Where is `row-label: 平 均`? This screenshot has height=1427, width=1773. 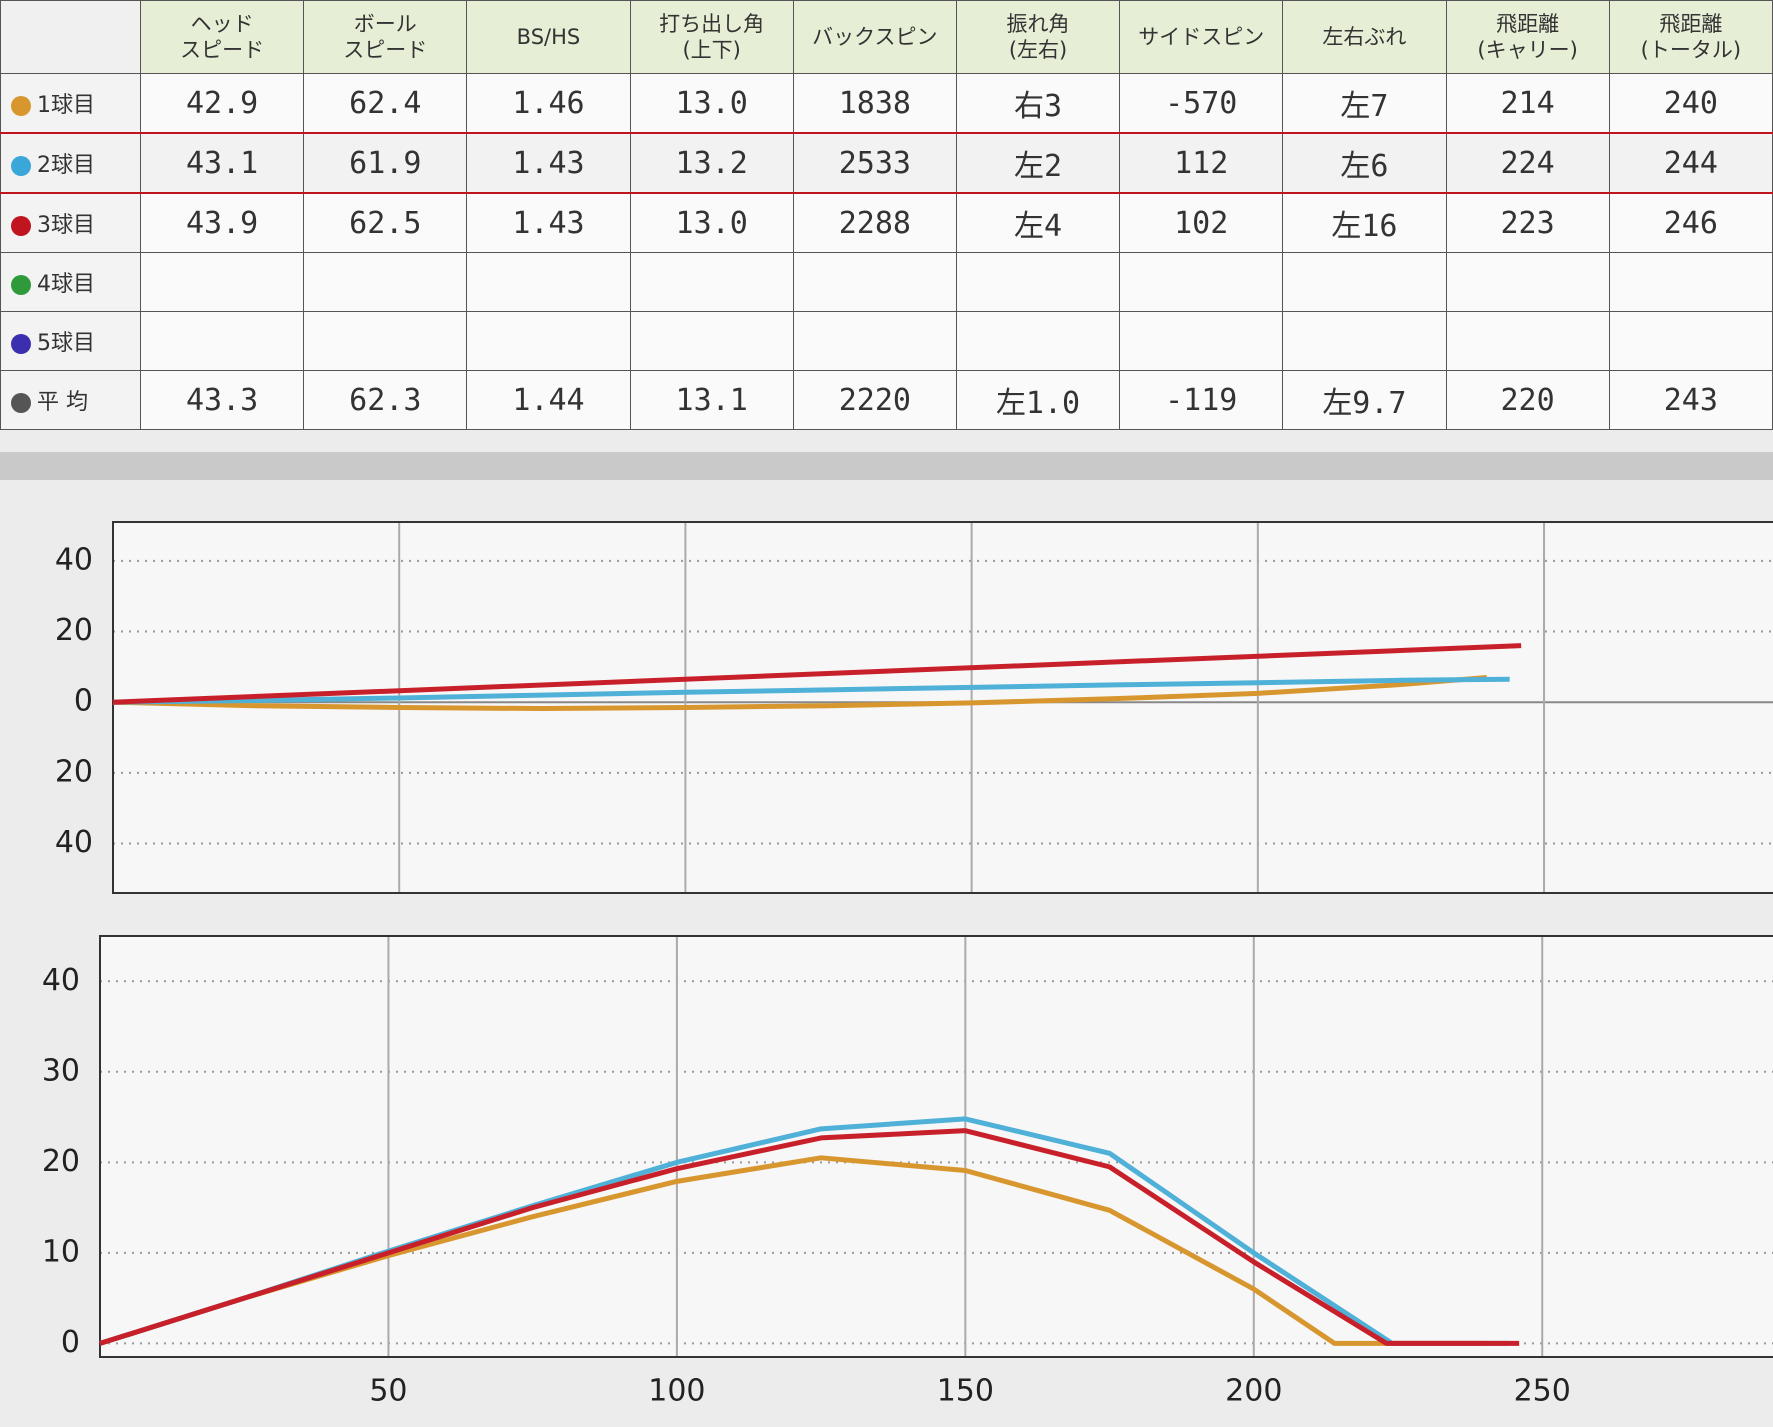 row-label: 平 均 is located at coordinates (70, 400).